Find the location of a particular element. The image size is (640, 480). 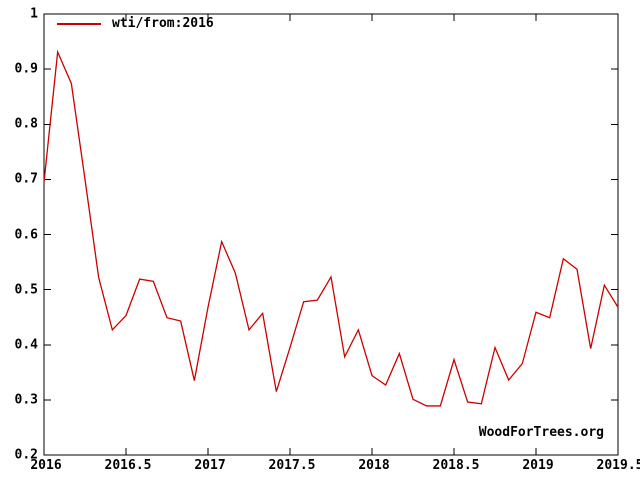

y-tick-label: 0.8 is located at coordinates (26, 124).